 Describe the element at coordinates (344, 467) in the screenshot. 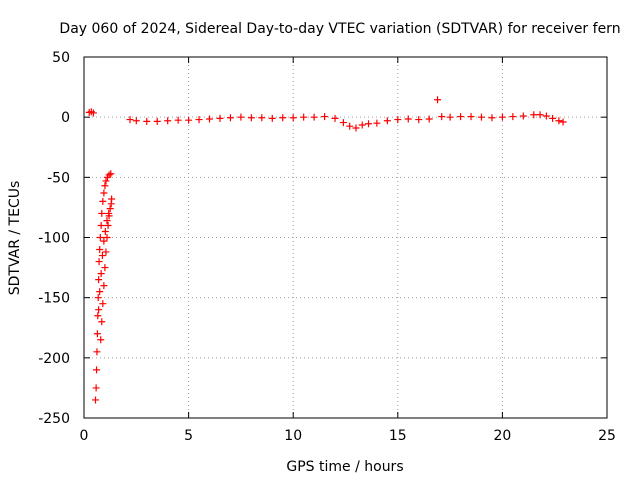

I see `x-axis-label: GPS time / hours` at that location.